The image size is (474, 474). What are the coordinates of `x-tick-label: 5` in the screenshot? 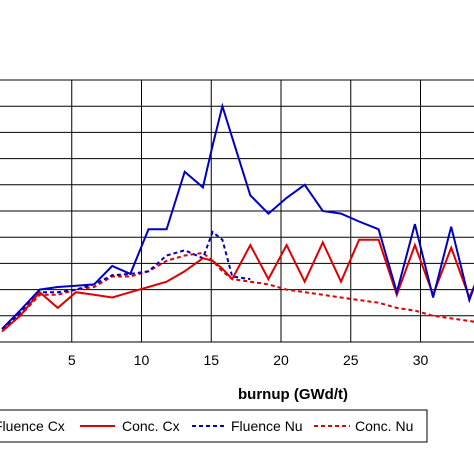 It's located at (72, 360).